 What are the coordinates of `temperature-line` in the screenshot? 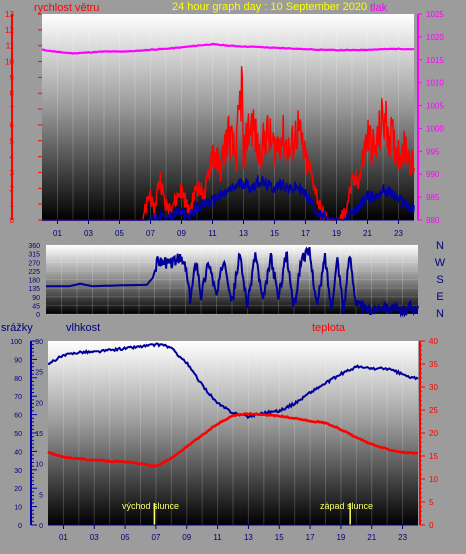 It's located at (233, 439).